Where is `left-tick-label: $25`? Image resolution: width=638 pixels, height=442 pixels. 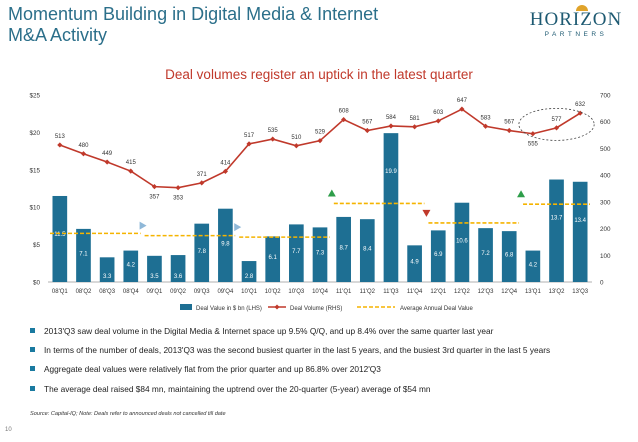 left-tick-label: $25 is located at coordinates (34, 96).